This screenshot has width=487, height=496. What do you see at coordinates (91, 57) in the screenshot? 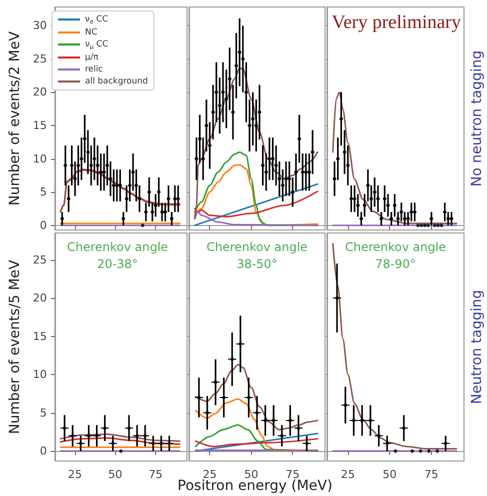
I see `legend-label: μ/π` at bounding box center [91, 57].